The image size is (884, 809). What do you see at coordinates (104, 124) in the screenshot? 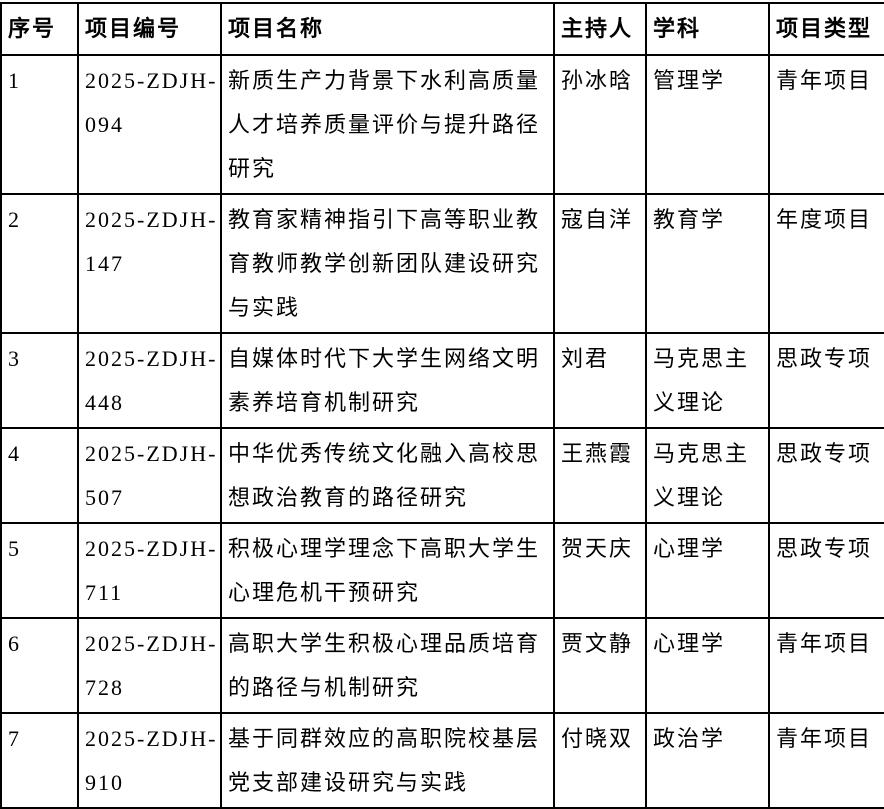
I see `code-line: 094` at bounding box center [104, 124].